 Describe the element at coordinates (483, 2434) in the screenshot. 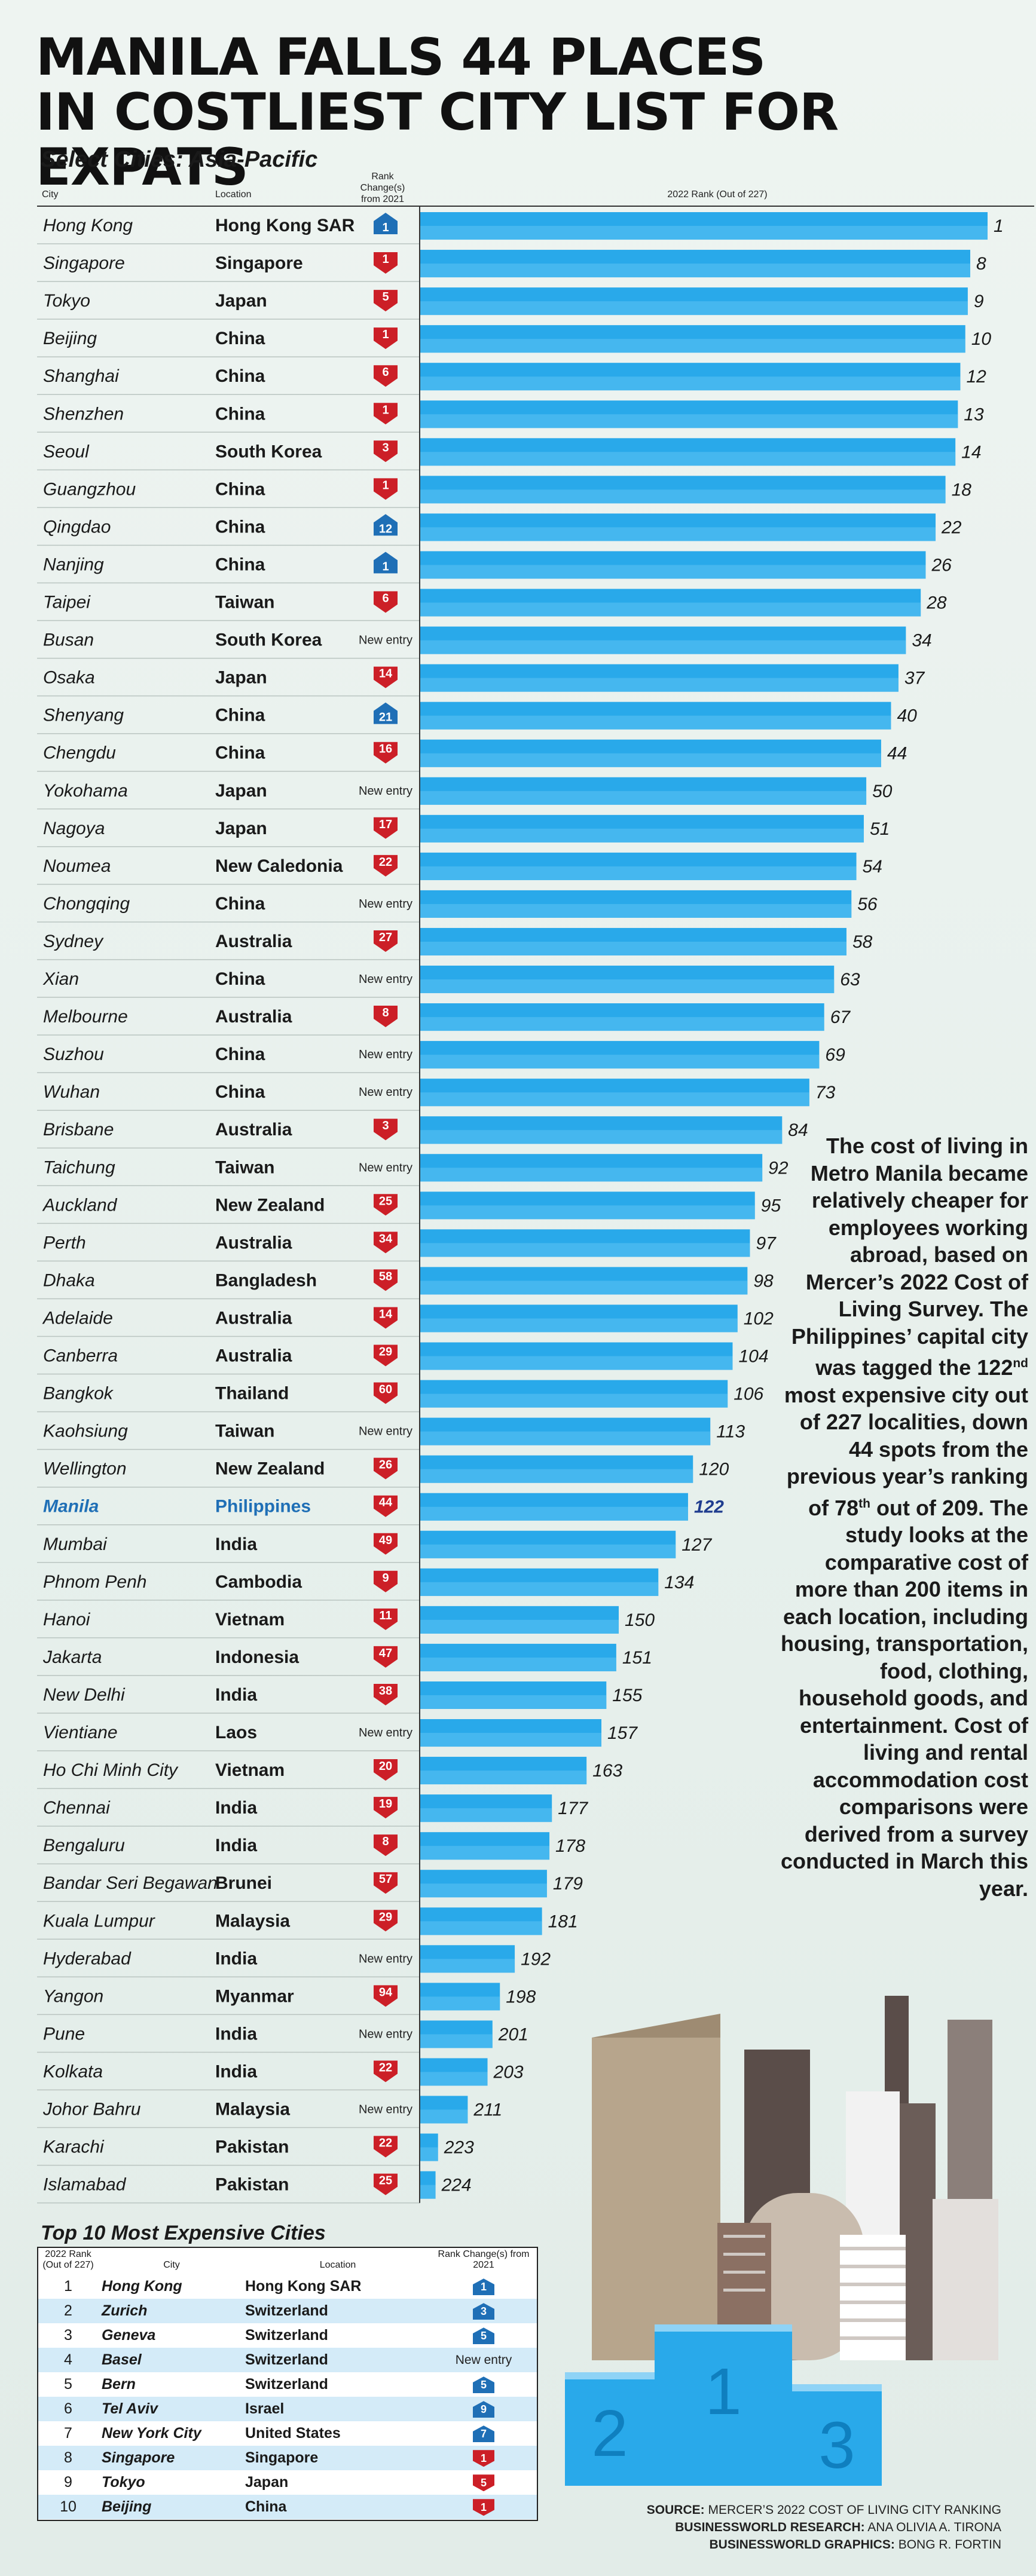

I see `top10-change-cell: 7` at that location.